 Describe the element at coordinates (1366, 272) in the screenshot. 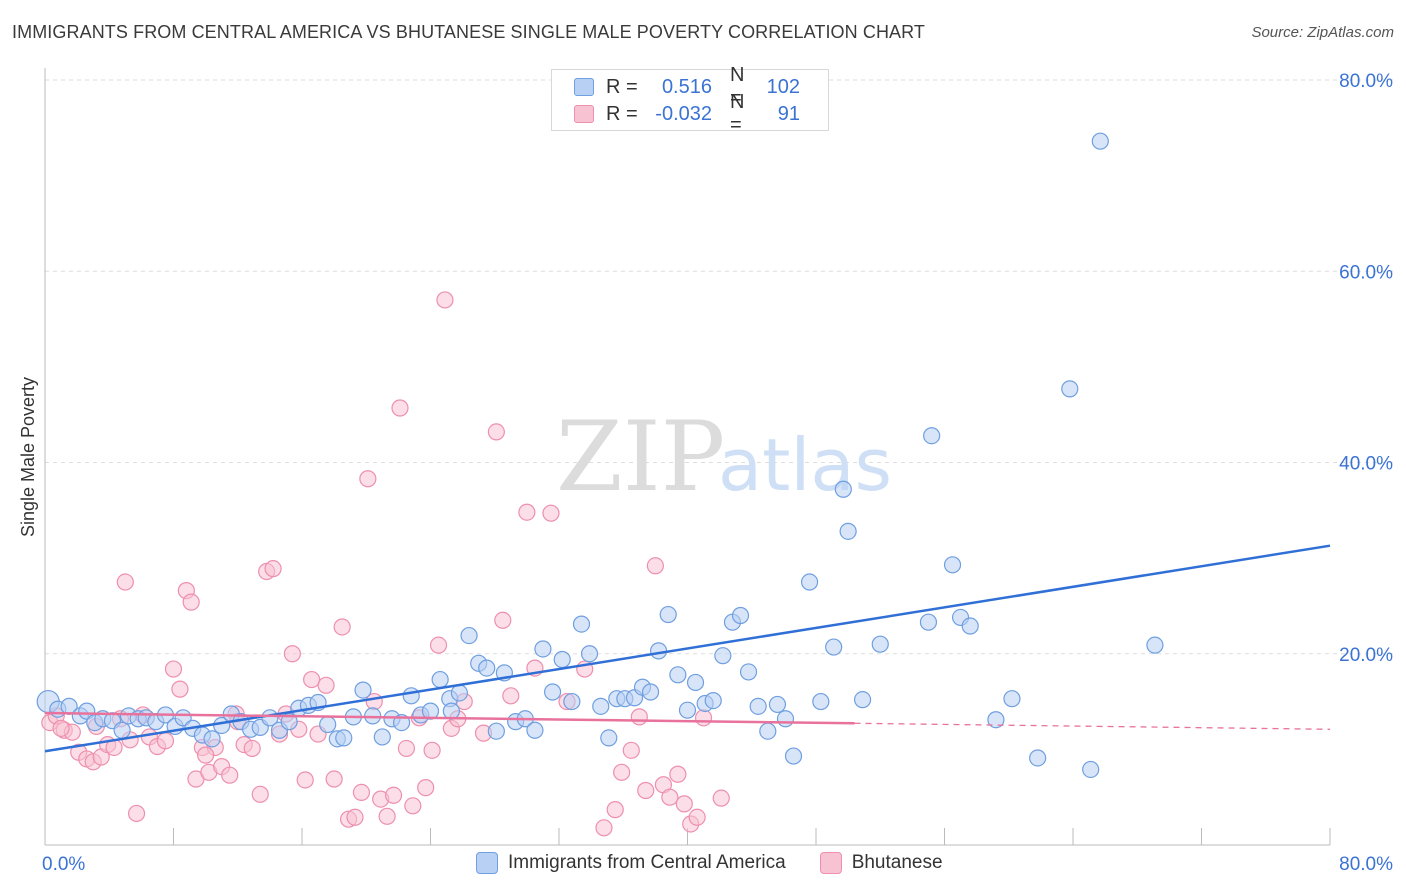

I see `y-tick-label: 60.0%` at that location.